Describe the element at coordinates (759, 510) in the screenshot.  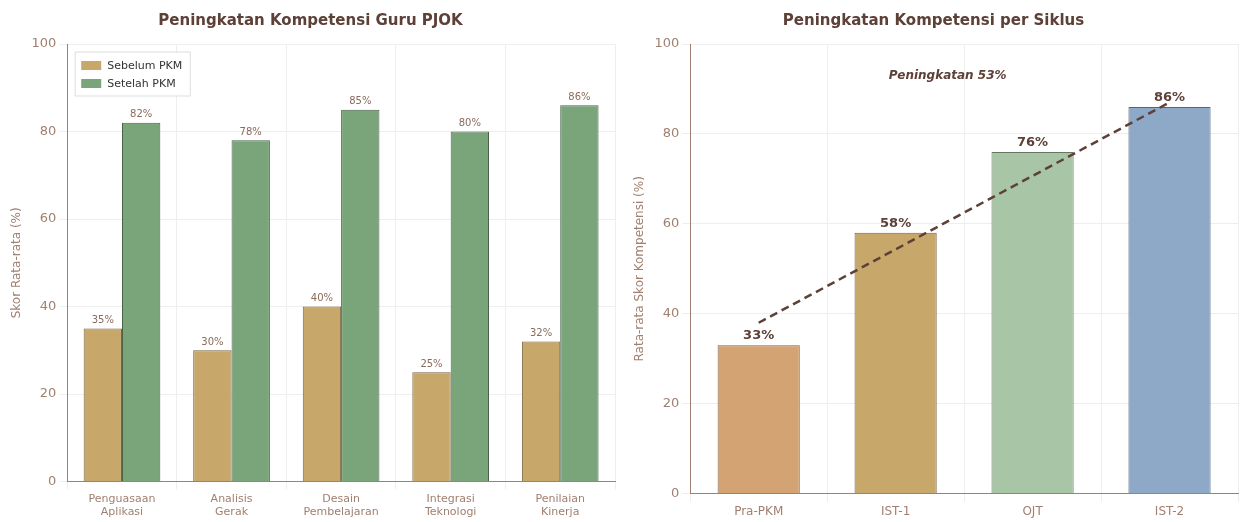
I see `x-tick-label: Pra-PKM` at that location.